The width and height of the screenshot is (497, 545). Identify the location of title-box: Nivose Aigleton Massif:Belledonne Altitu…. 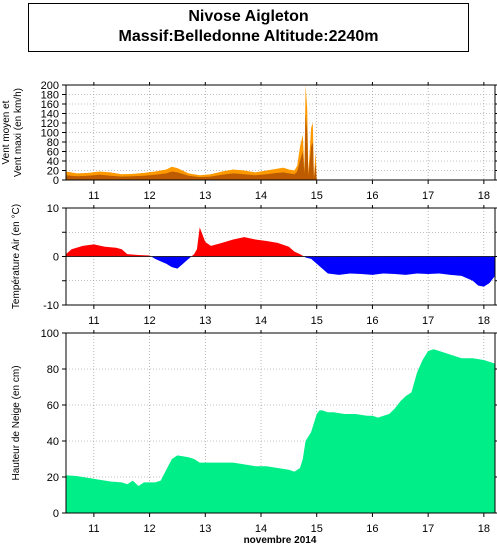
(248, 27).